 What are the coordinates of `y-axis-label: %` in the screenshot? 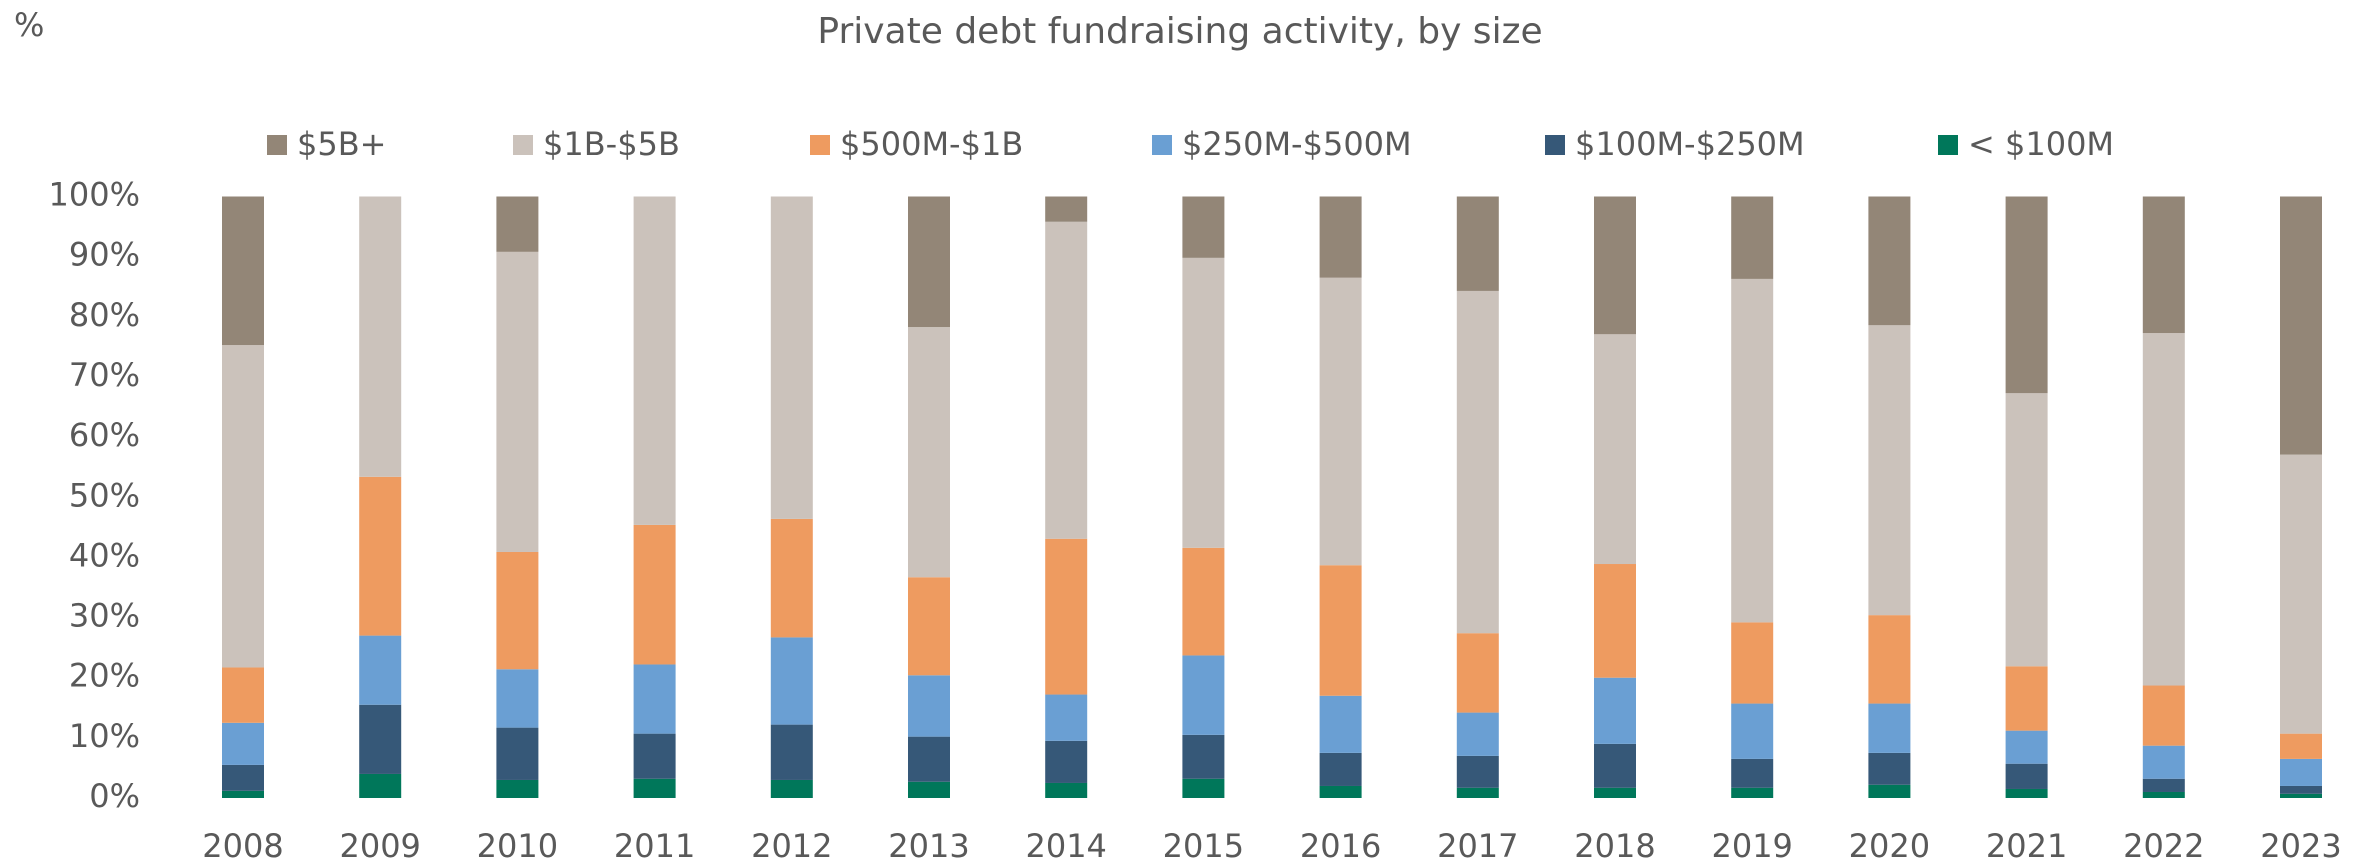 It's located at (29, 25).